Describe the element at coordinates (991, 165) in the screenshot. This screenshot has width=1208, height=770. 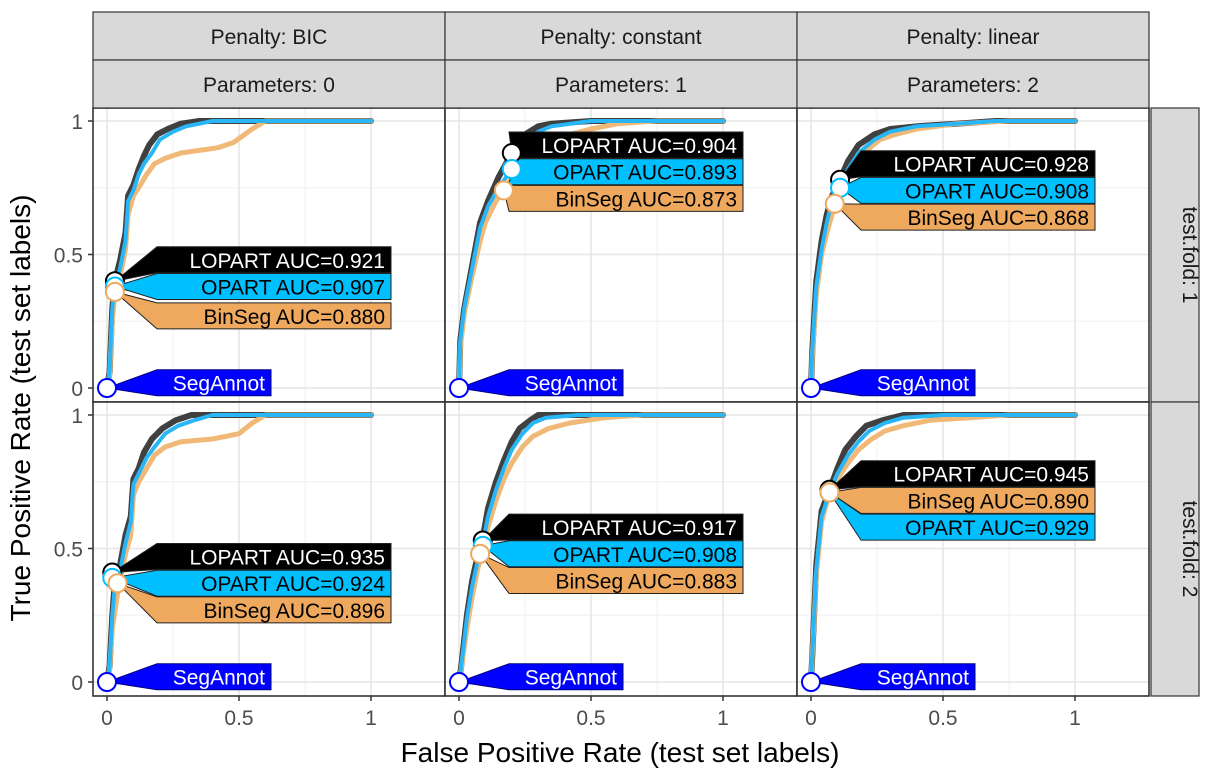
I see `direct-label-lopart: LOPART AUC=0.928` at that location.